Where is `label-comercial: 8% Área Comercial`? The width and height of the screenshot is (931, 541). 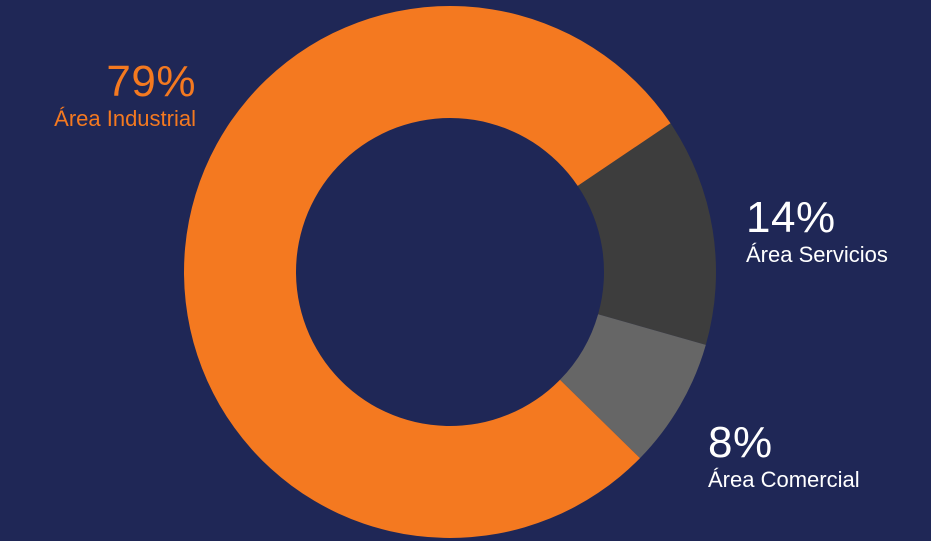 label-comercial: 8% Área Comercial is located at coordinates (784, 456).